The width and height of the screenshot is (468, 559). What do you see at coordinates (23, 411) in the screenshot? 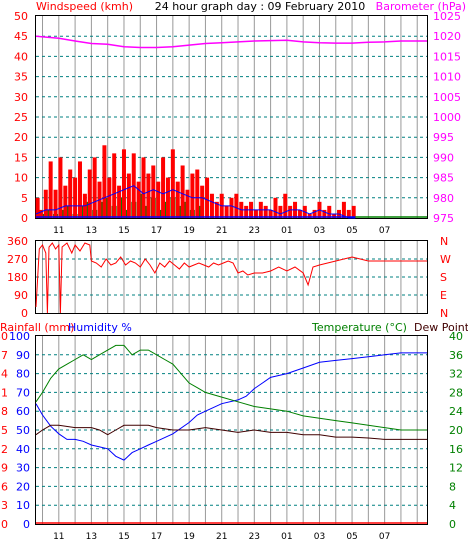
I see `humidity-tick-label: 60` at bounding box center [23, 411].